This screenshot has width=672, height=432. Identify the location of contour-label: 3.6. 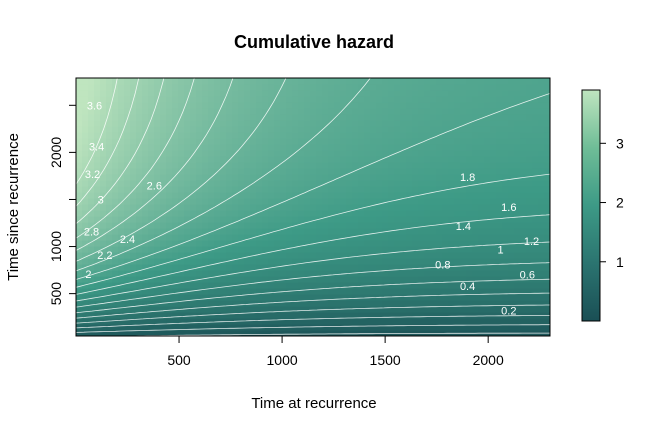
(94, 106).